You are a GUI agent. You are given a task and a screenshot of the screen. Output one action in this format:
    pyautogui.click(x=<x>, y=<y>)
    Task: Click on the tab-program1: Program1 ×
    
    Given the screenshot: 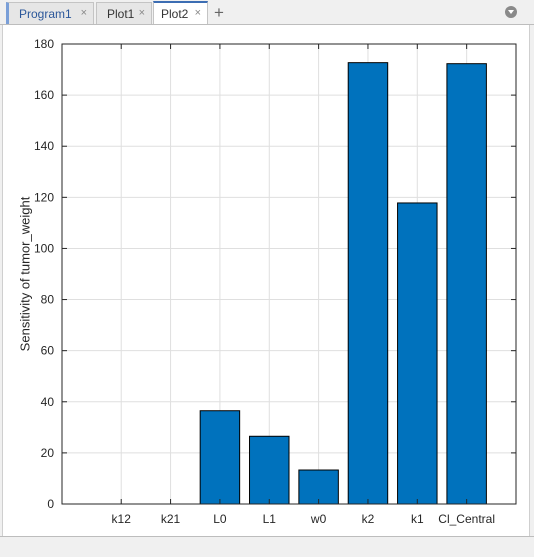 What is the action you would take?
    pyautogui.click(x=50, y=13)
    